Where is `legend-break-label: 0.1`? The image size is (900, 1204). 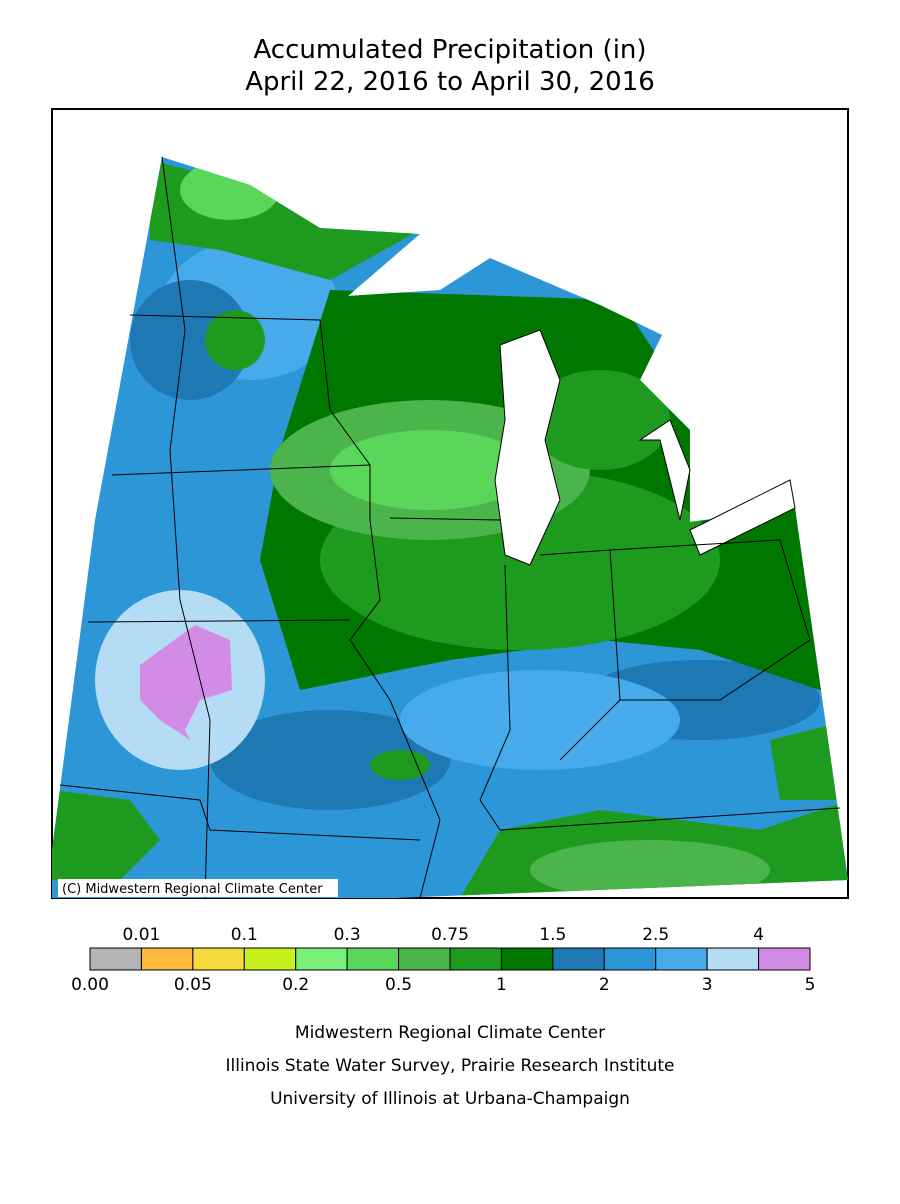
legend-break-label: 0.1 is located at coordinates (244, 935).